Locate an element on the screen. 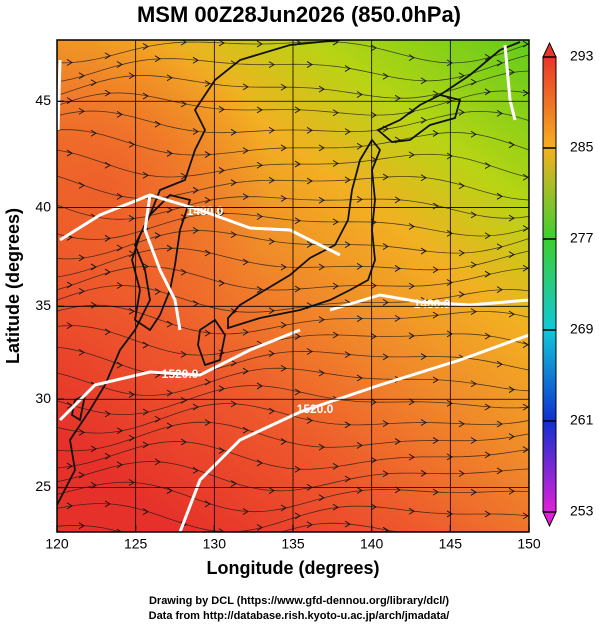  x-tick-label: 145 is located at coordinates (451, 544).